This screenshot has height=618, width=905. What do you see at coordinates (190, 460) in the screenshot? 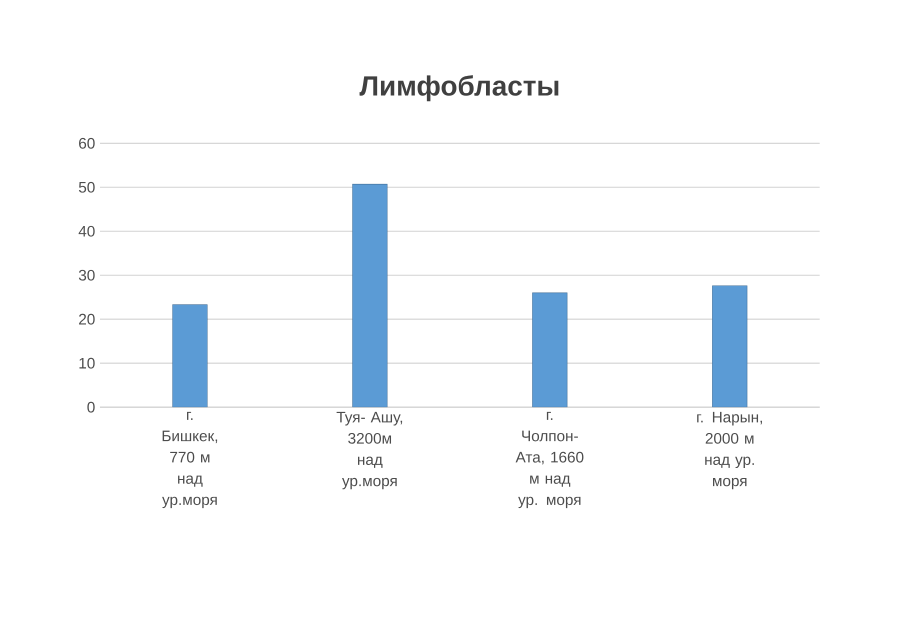
I see `x-tick-label: г. Бишкек, 770 м над ур.моря` at bounding box center [190, 460].